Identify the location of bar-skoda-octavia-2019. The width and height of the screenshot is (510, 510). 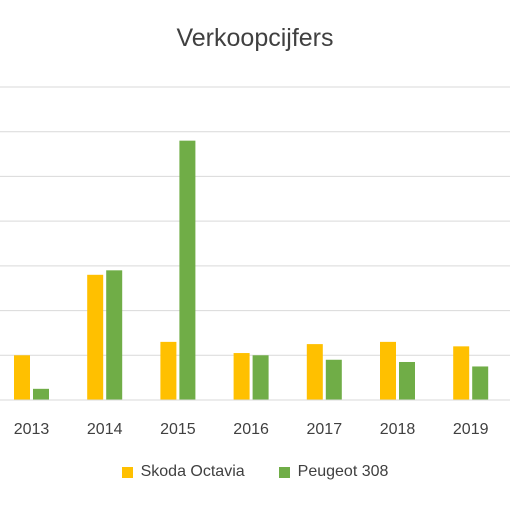
(461, 373).